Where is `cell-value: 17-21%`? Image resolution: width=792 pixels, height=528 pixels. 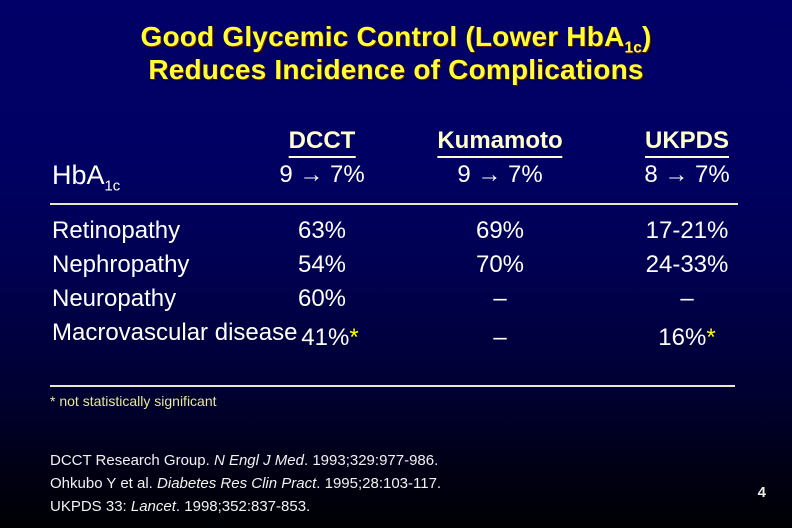 cell-value: 17-21% is located at coordinates (687, 230).